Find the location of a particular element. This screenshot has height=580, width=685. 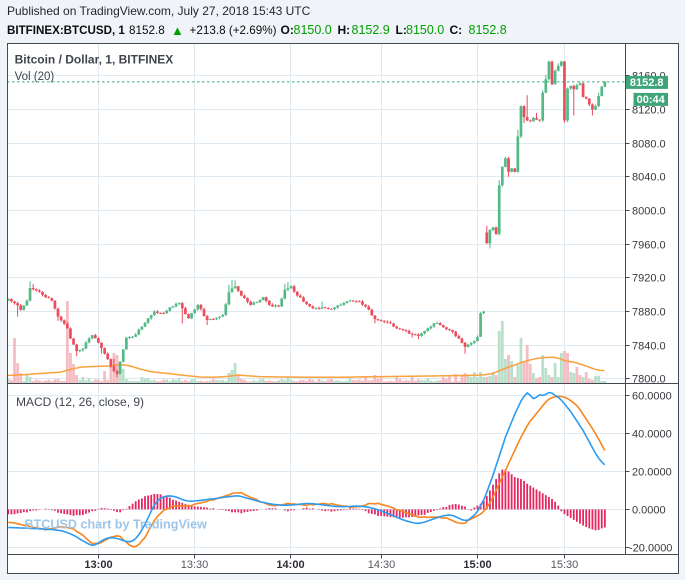

svg-text: 7840.0 is located at coordinates (649, 347).